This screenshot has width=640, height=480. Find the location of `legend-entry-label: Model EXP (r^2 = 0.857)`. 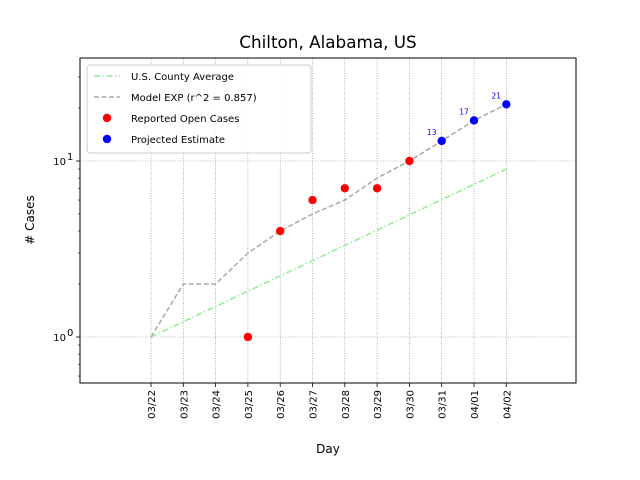

legend-entry-label: Model EXP (r^2 = 0.857) is located at coordinates (194, 98).